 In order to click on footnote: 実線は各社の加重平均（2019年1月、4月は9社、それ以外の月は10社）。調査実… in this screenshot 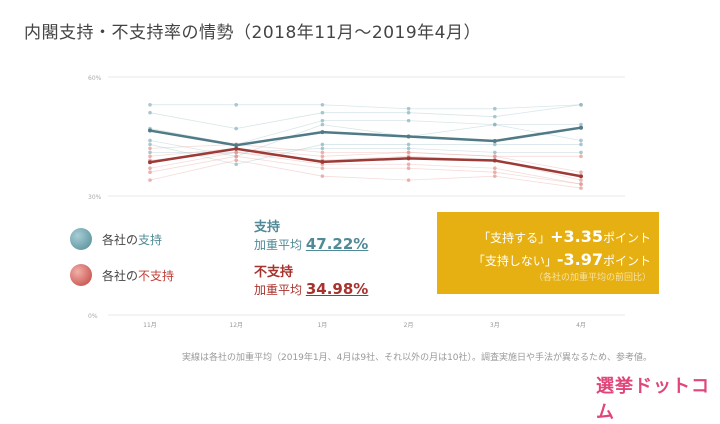, I will do `click(417, 358)`.